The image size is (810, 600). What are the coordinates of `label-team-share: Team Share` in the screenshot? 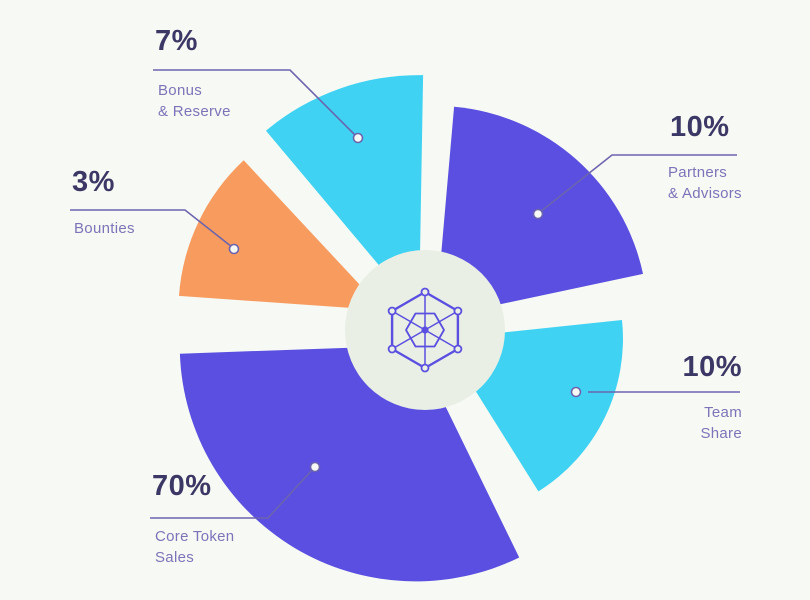 It's located at (721, 423).